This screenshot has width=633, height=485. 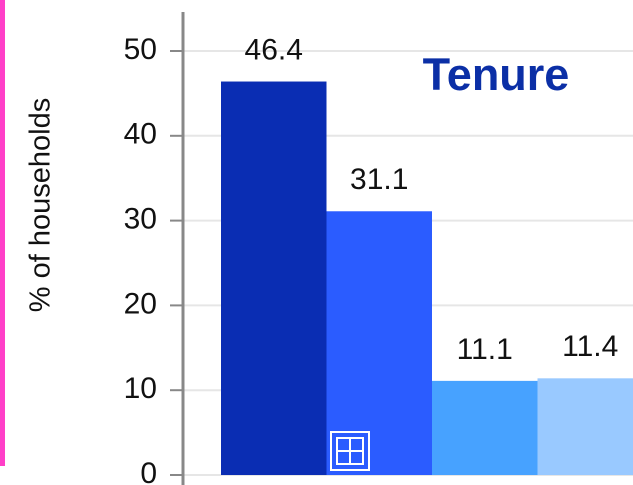 What do you see at coordinates (140, 49) in the screenshot?
I see `y-tick-label: 50` at bounding box center [140, 49].